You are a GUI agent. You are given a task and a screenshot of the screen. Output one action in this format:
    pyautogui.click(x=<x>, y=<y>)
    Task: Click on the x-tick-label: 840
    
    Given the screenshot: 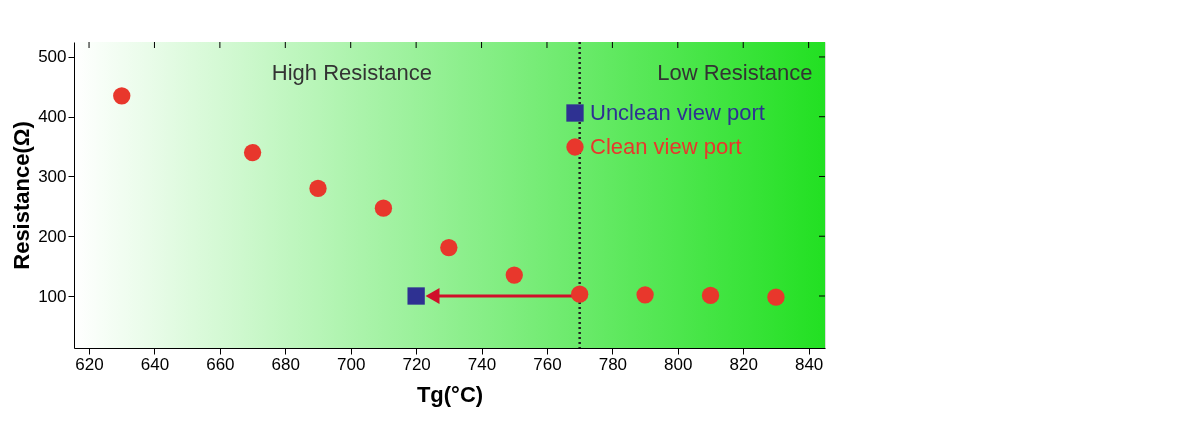 What is the action you would take?
    pyautogui.click(x=809, y=364)
    